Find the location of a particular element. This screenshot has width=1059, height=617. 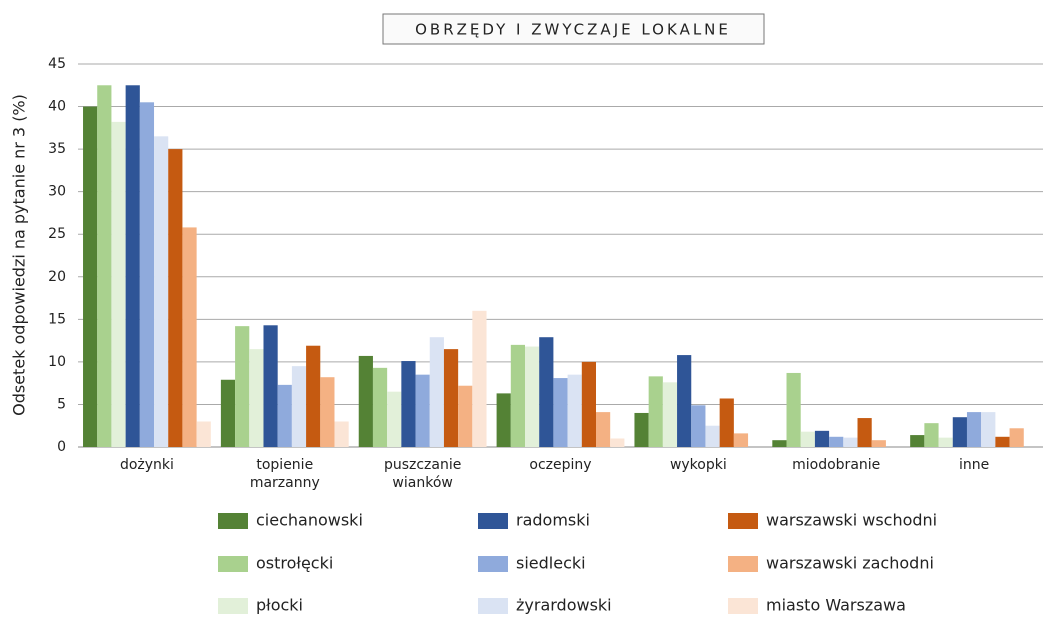

x-tick-label: puszczanie wianków is located at coordinates (422, 474).